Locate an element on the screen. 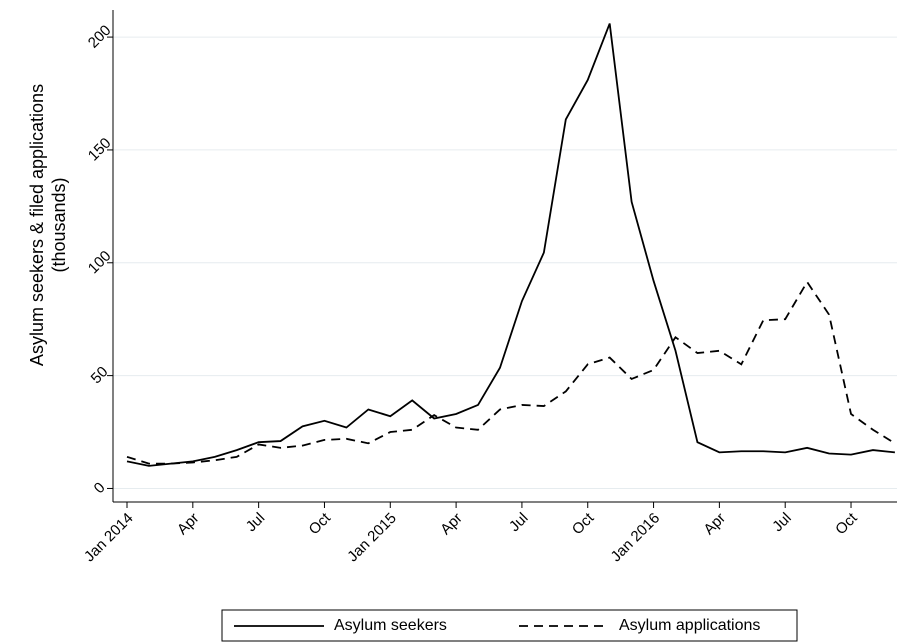  legend-label: Asylum applications is located at coordinates (689, 625).